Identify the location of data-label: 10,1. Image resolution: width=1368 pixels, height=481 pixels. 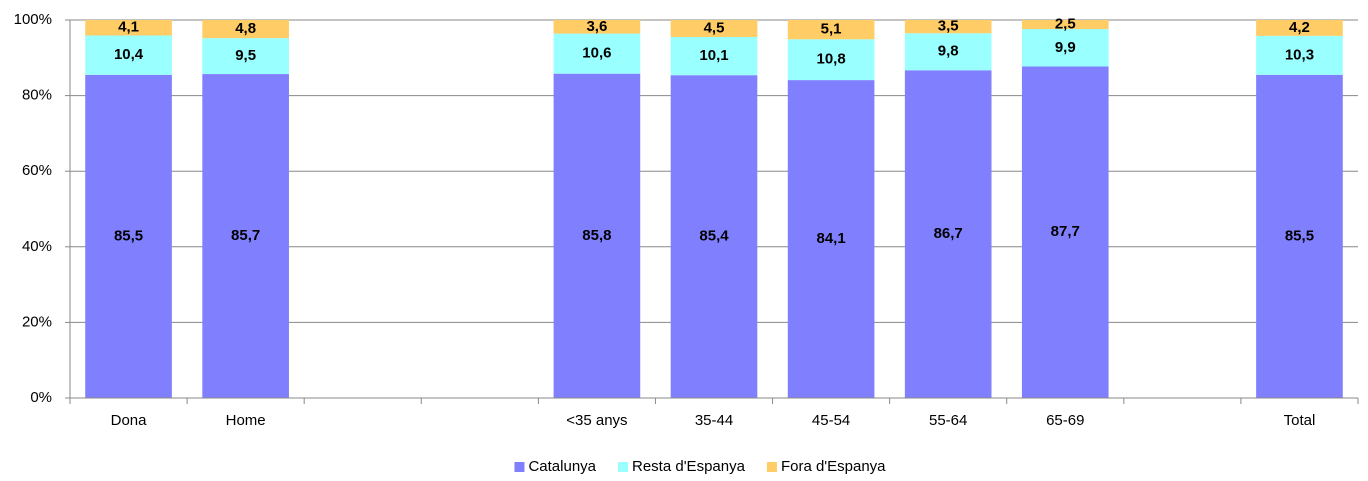
(713, 55).